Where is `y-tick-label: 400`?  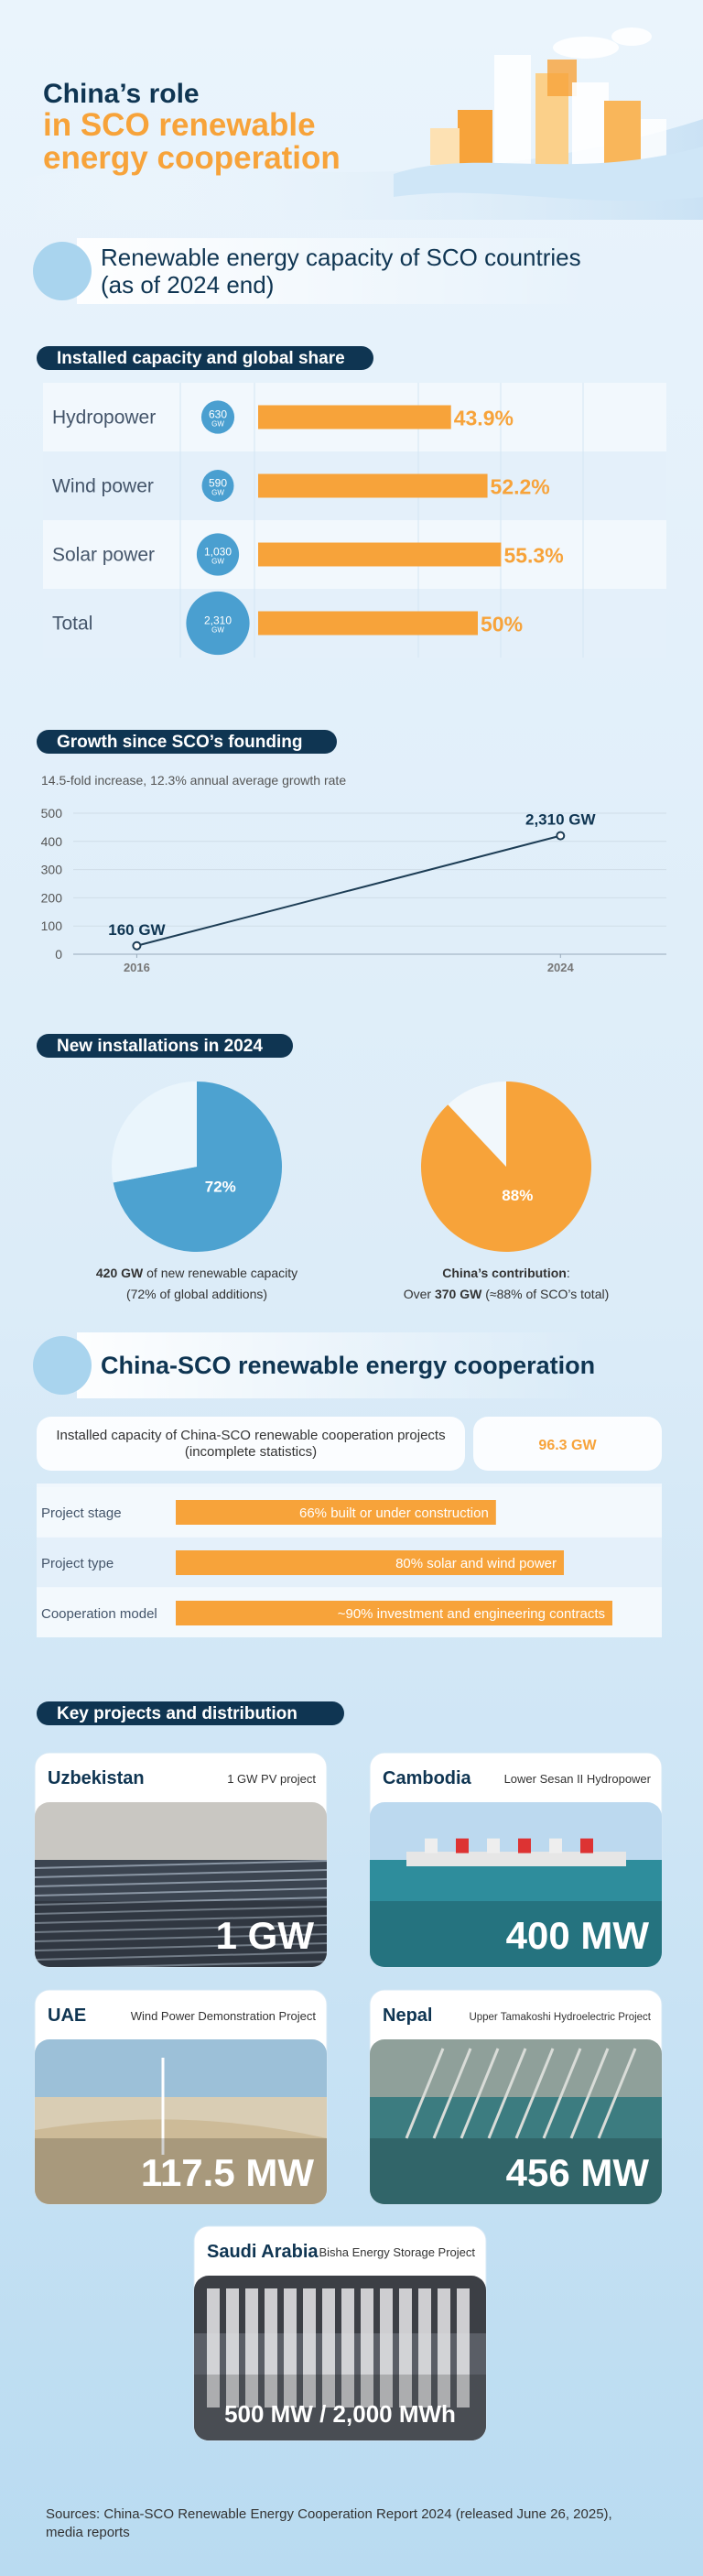
y-tick-label: 400 is located at coordinates (52, 841).